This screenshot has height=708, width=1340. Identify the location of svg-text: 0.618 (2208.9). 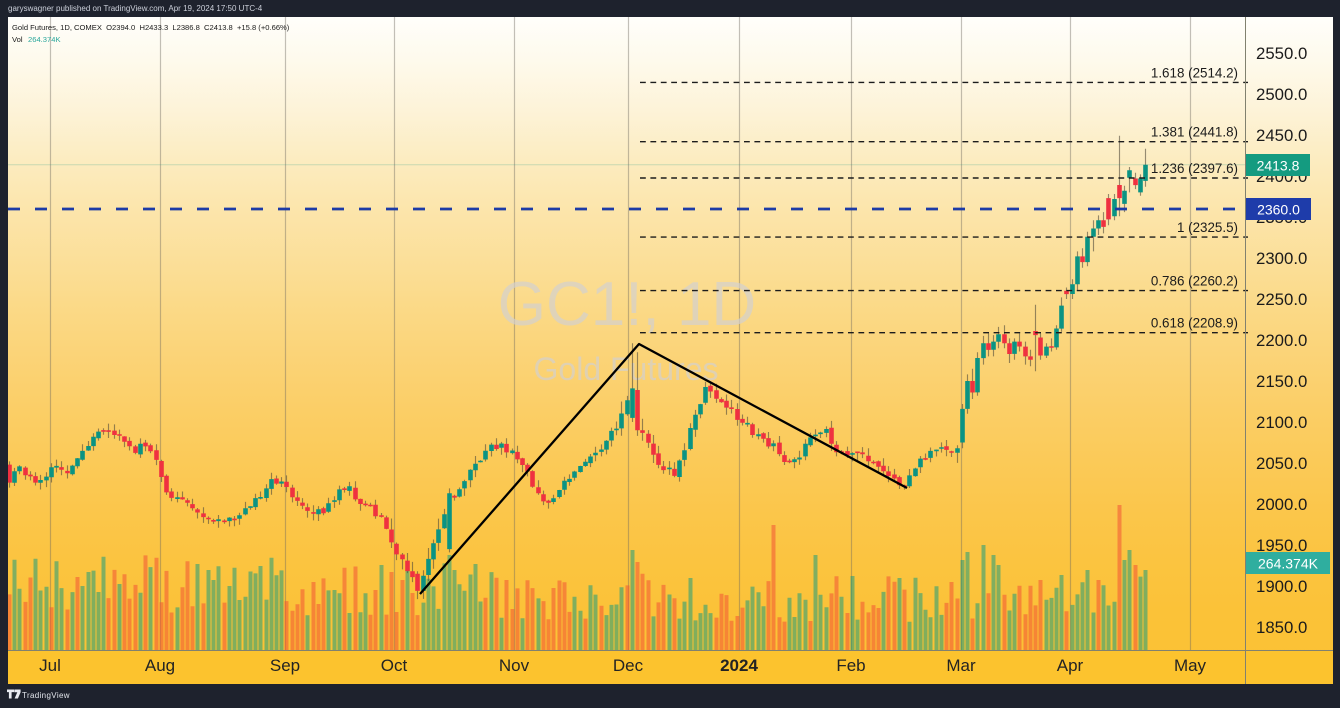
(1194, 323).